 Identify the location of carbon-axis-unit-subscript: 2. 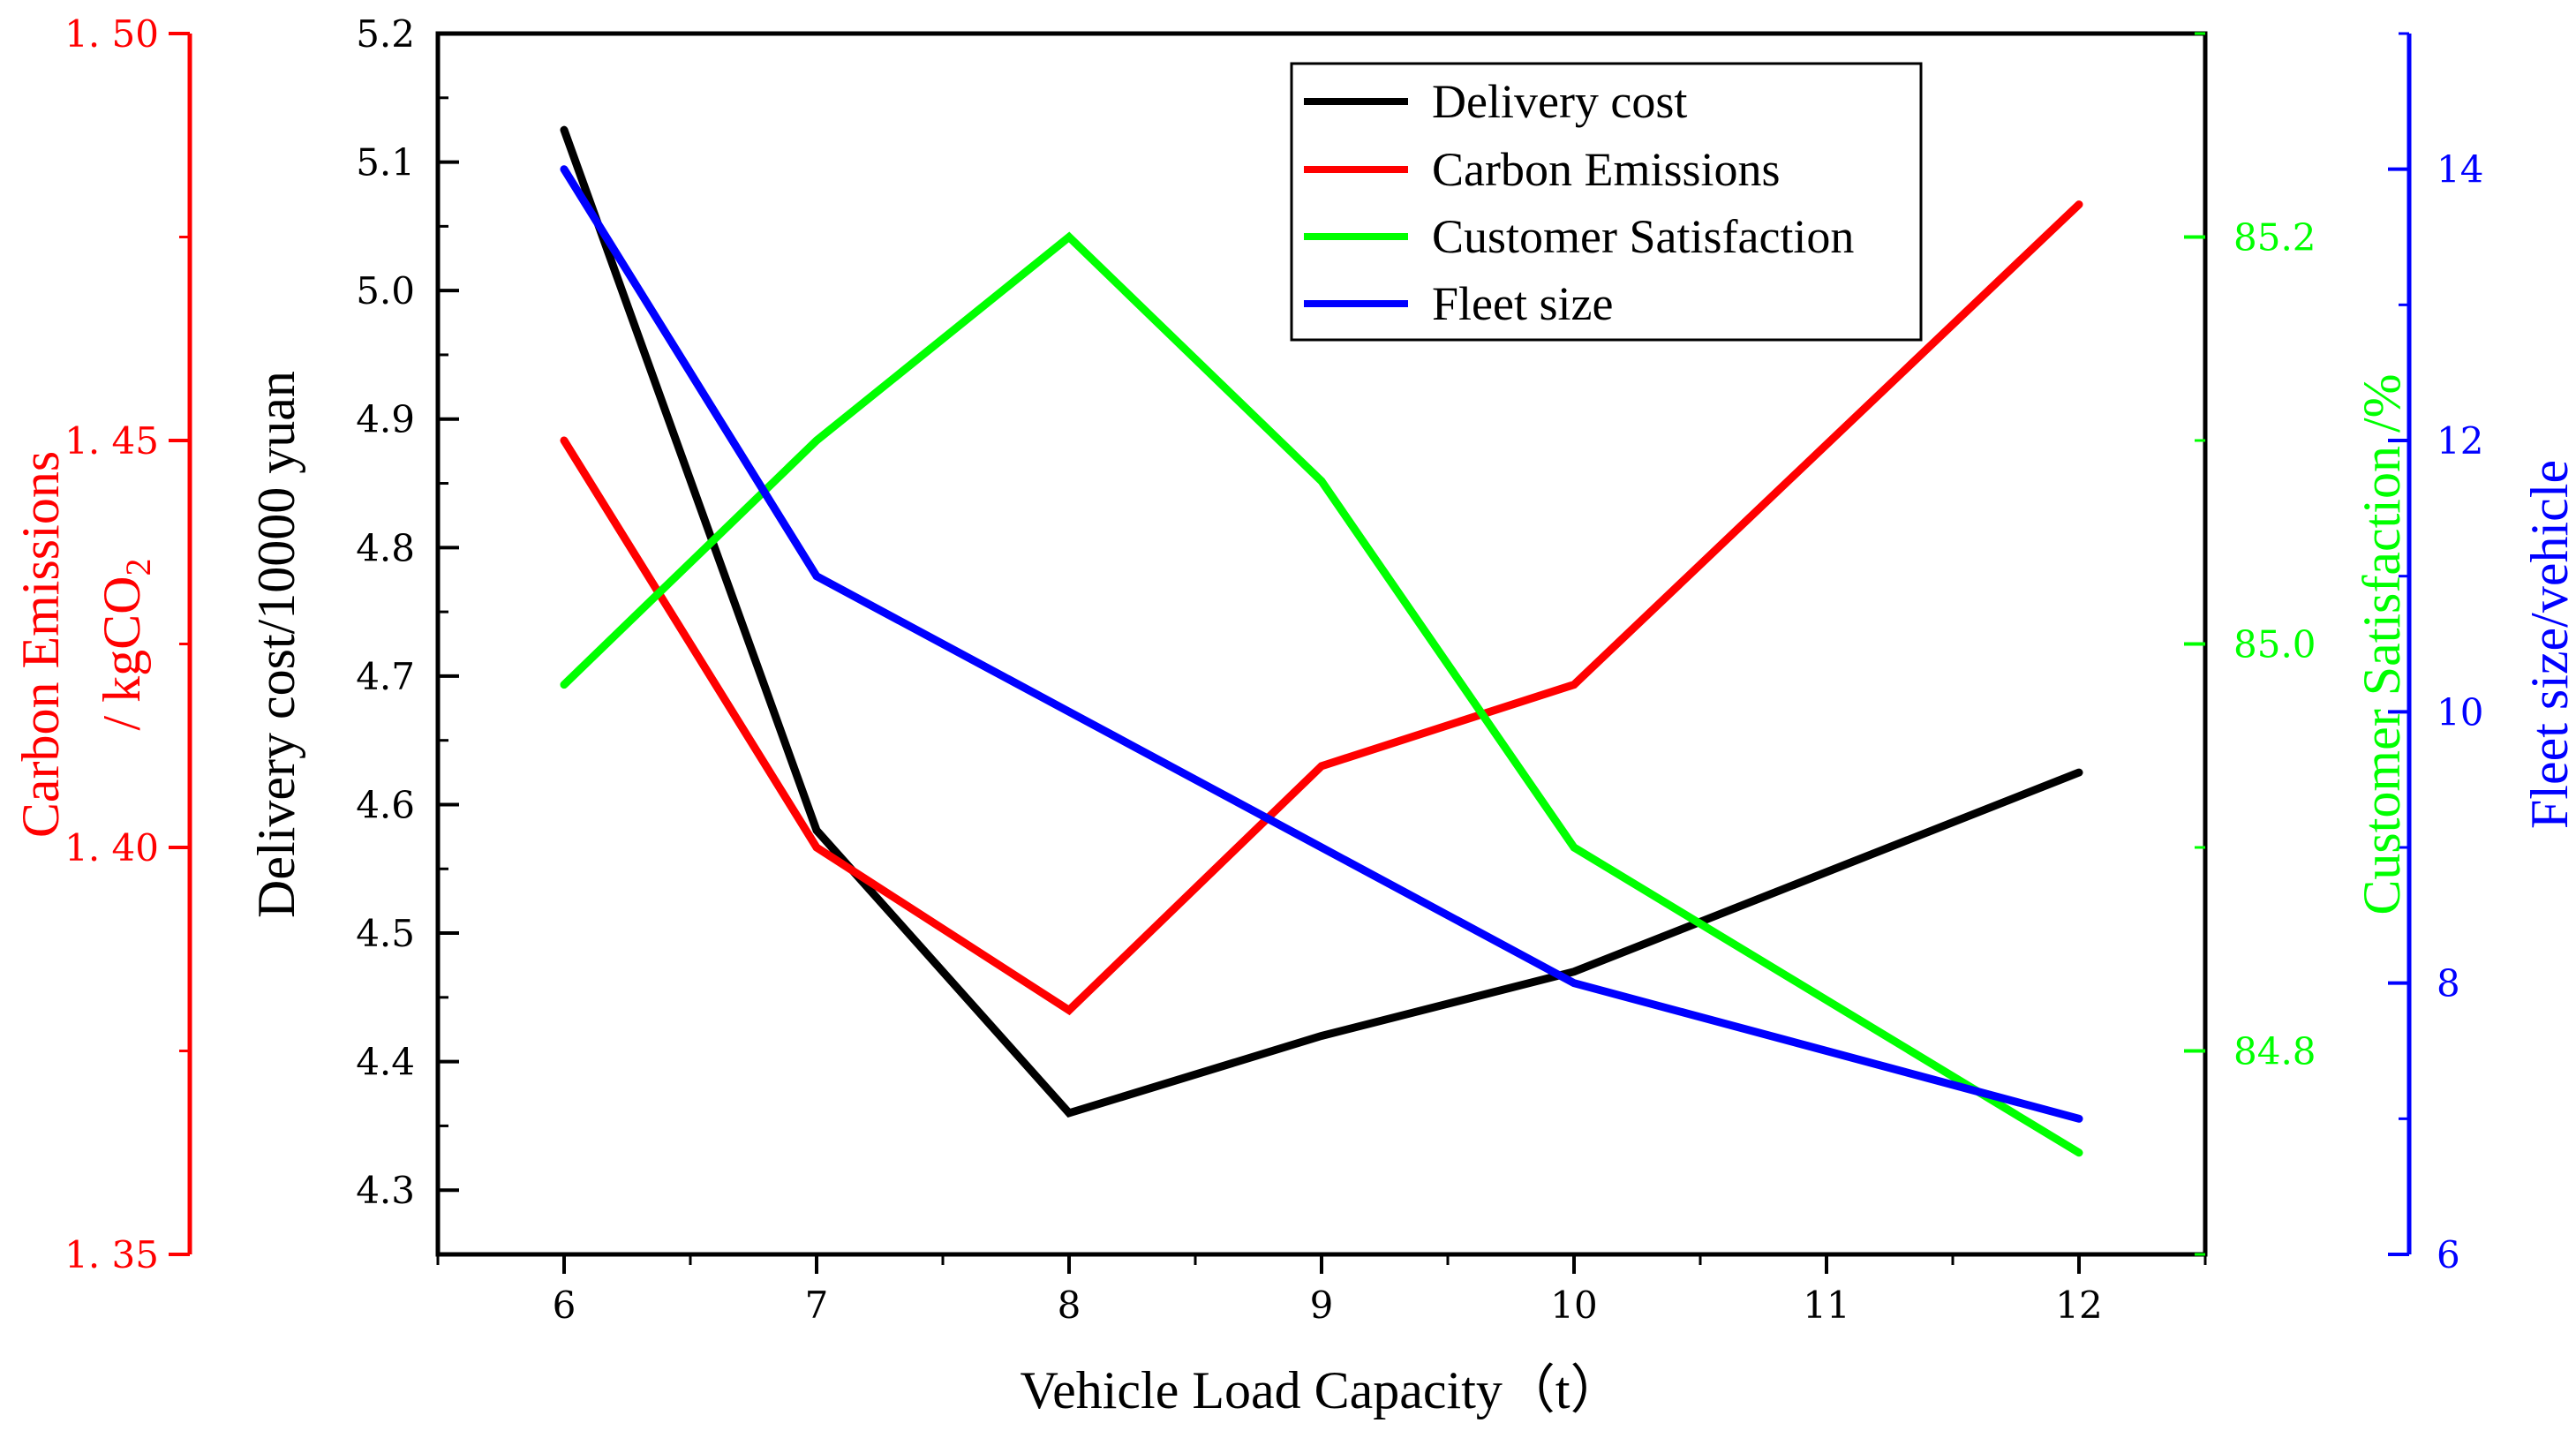
(138, 567).